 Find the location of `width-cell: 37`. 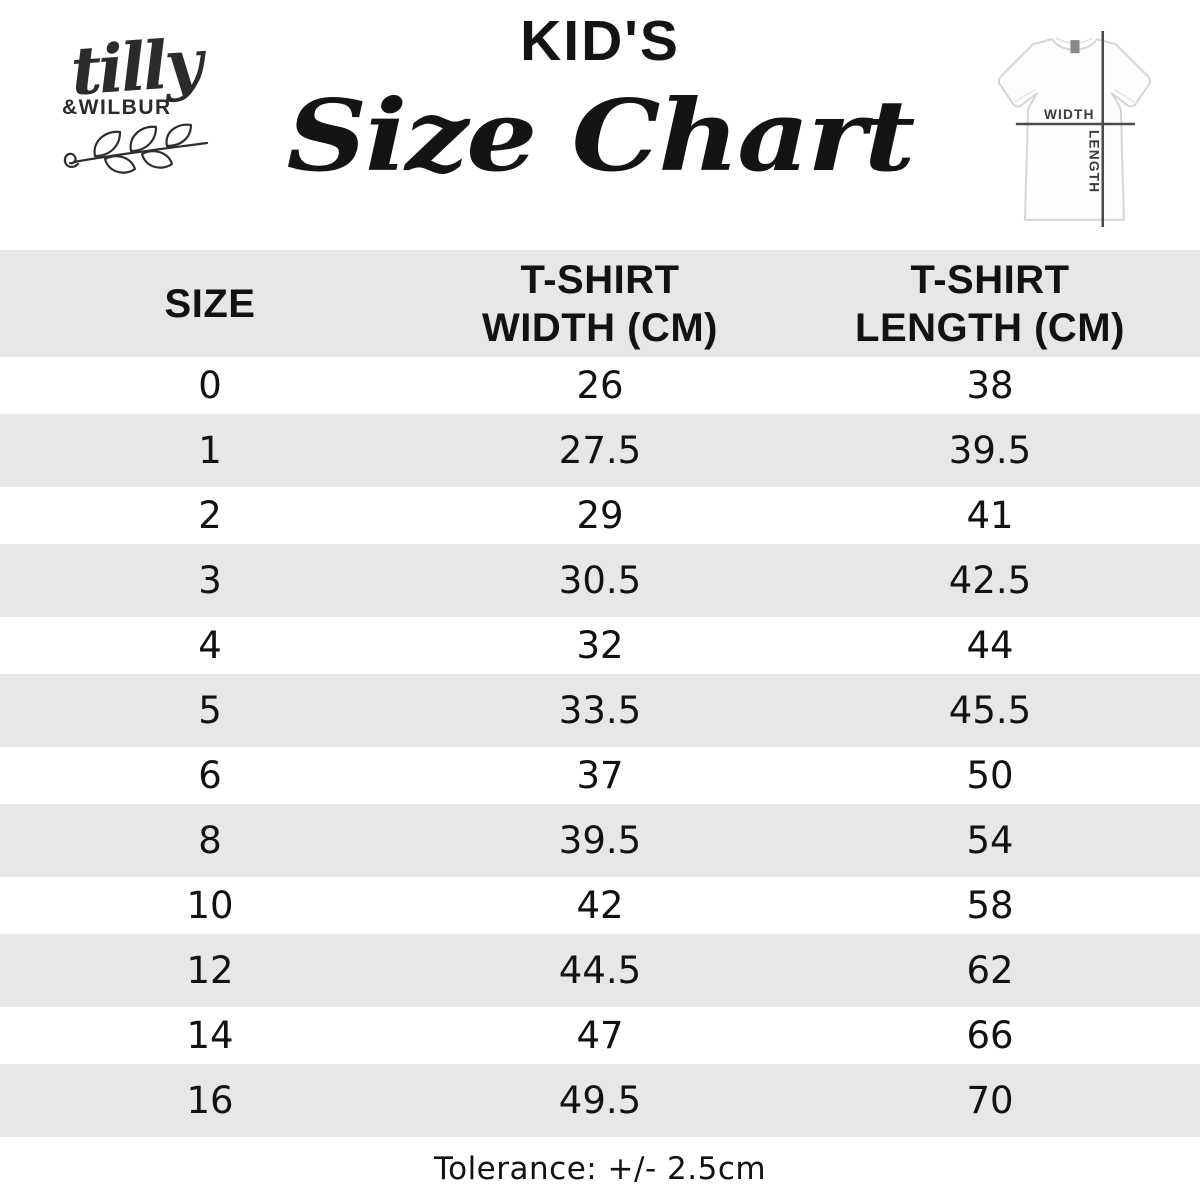

width-cell: 37 is located at coordinates (600, 775).